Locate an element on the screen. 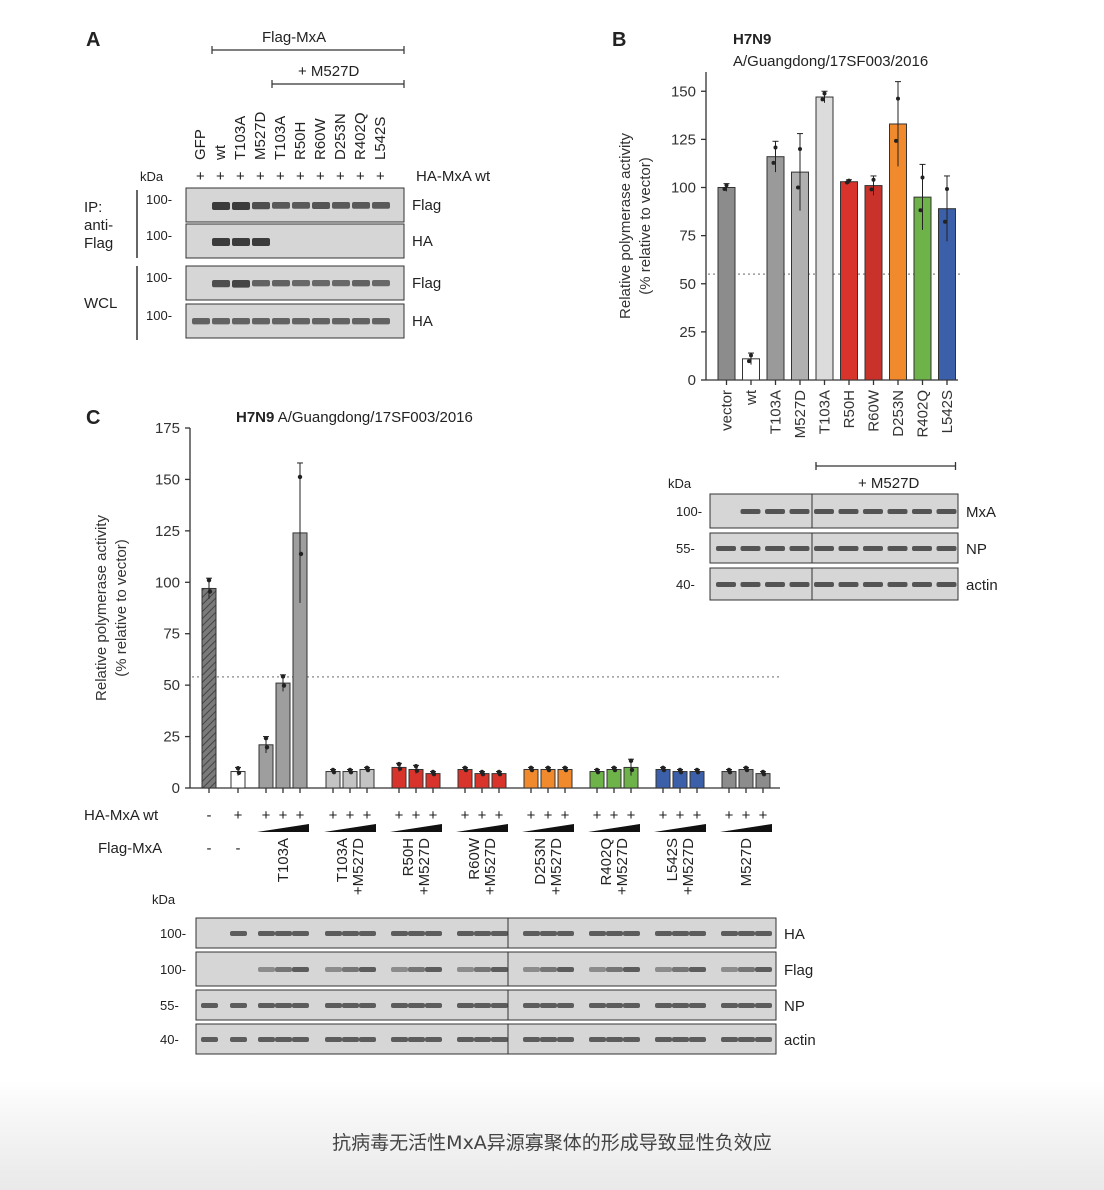 This screenshot has height=1190, width=1104. m527d-bracket-label-b: + M527D is located at coordinates (888, 483).